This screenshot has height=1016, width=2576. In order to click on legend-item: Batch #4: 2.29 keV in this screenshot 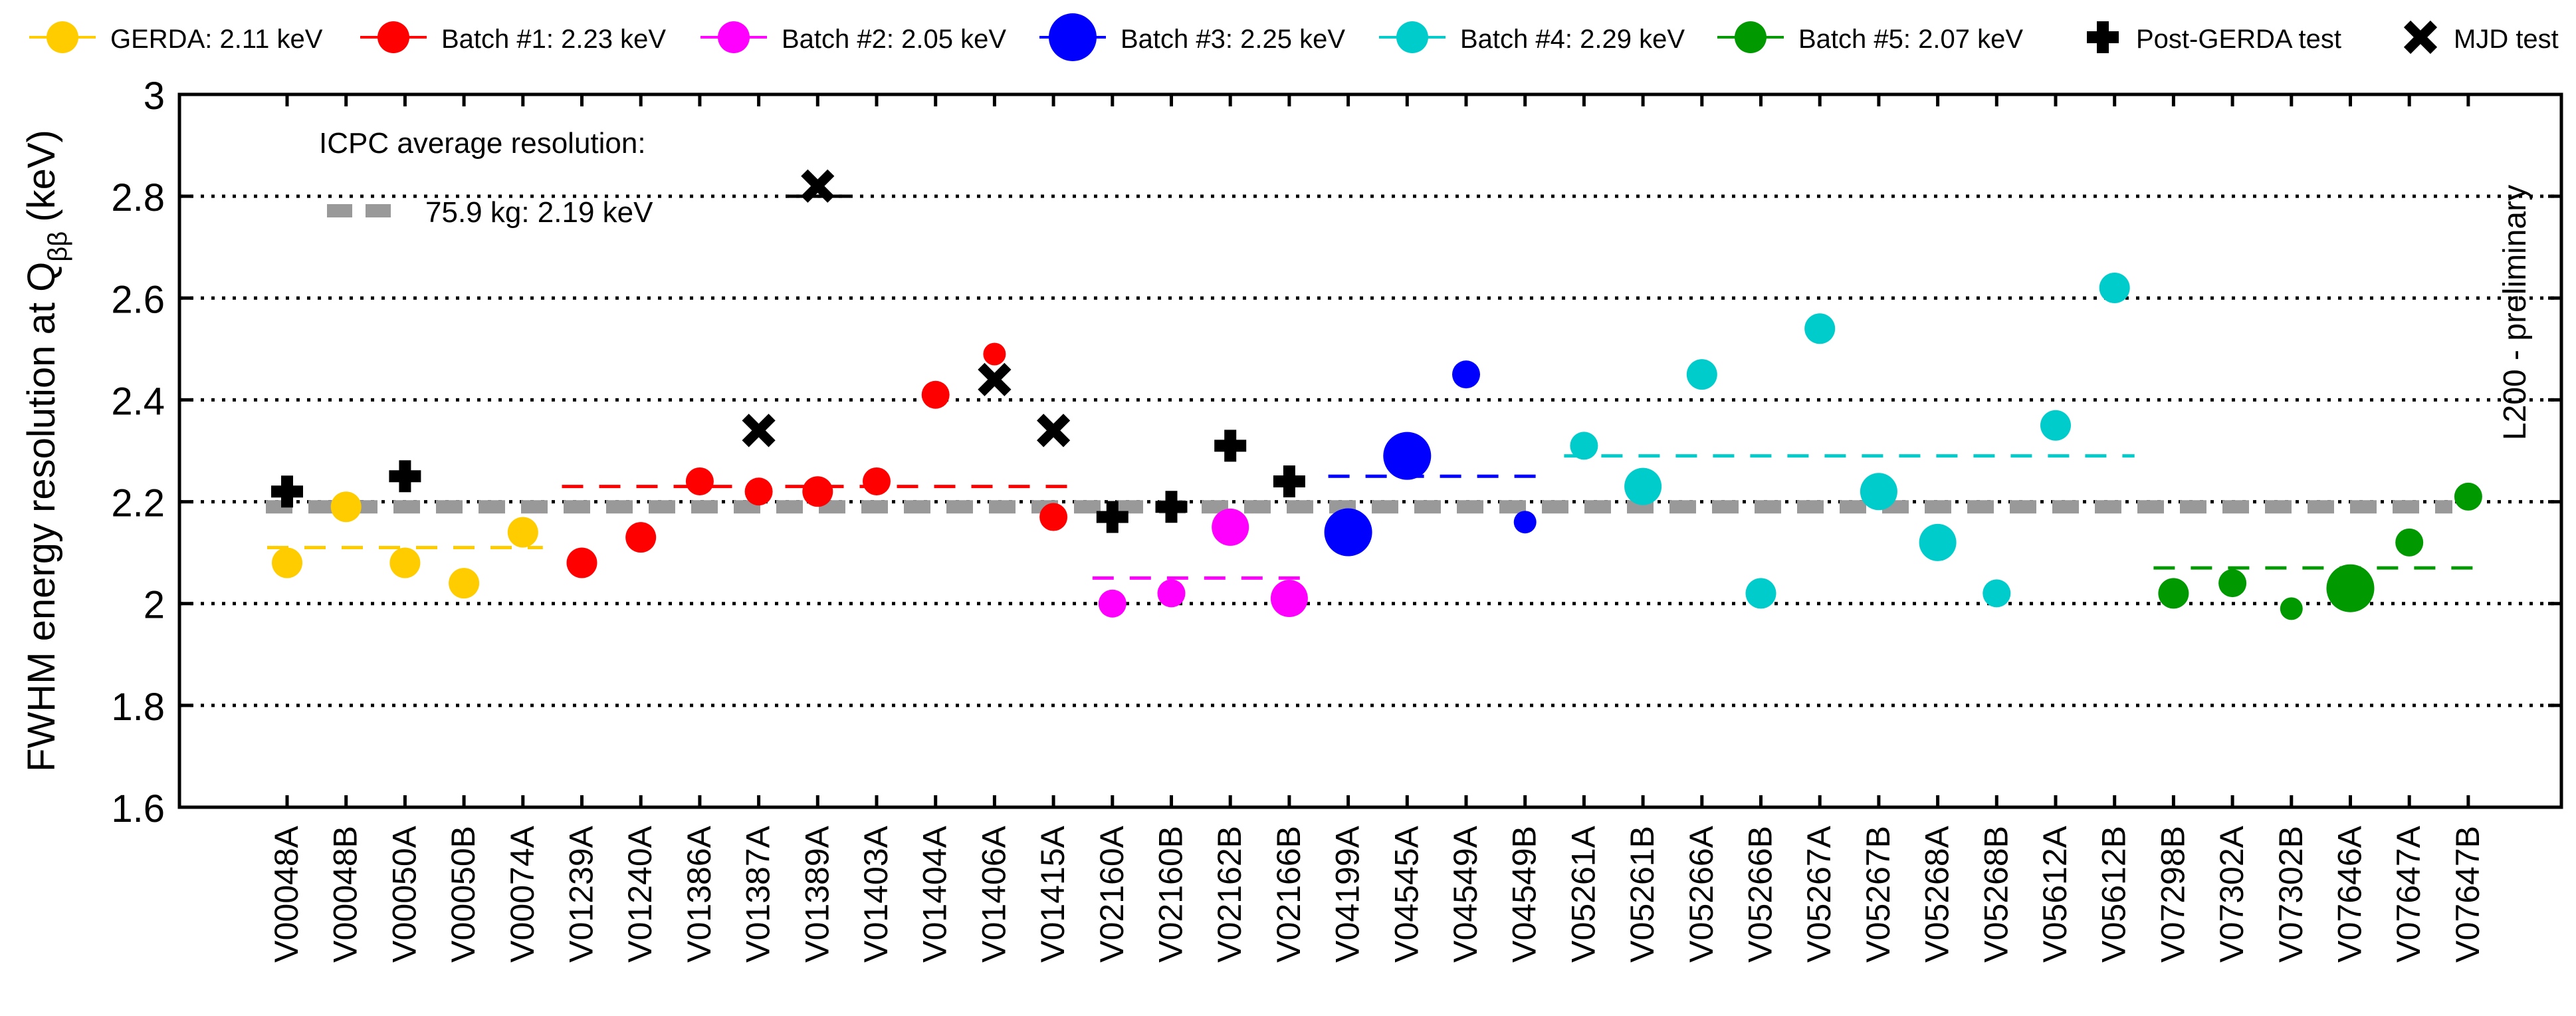, I will do `click(1532, 37)`.